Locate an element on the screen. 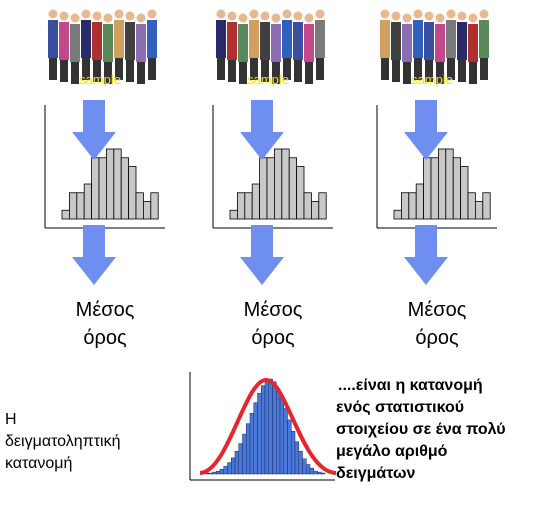  description-line: ....είναι η κατανομή is located at coordinates (410, 385).